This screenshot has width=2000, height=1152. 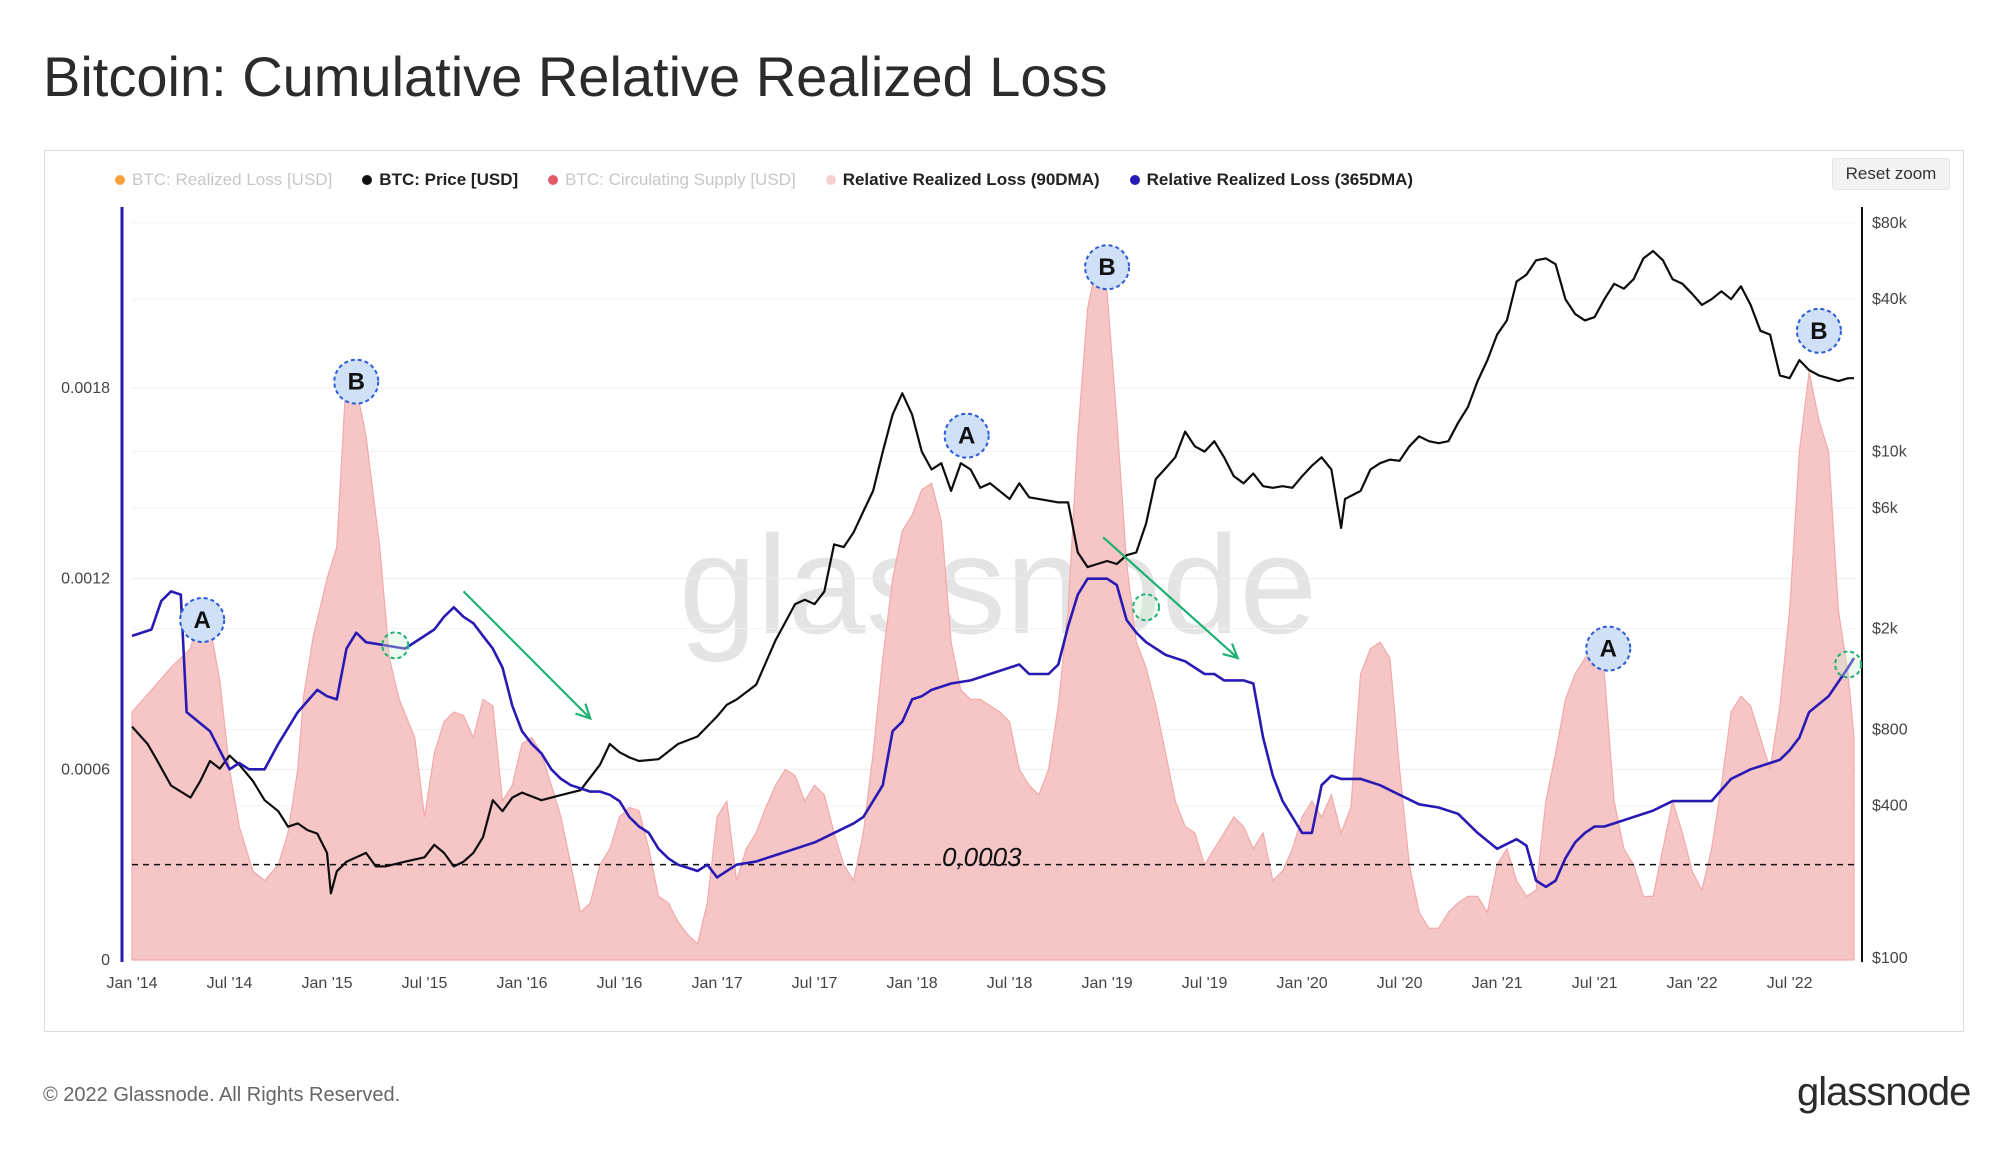 I want to click on legend-label: BTC: Circulating Supply [USD], so click(x=680, y=179).